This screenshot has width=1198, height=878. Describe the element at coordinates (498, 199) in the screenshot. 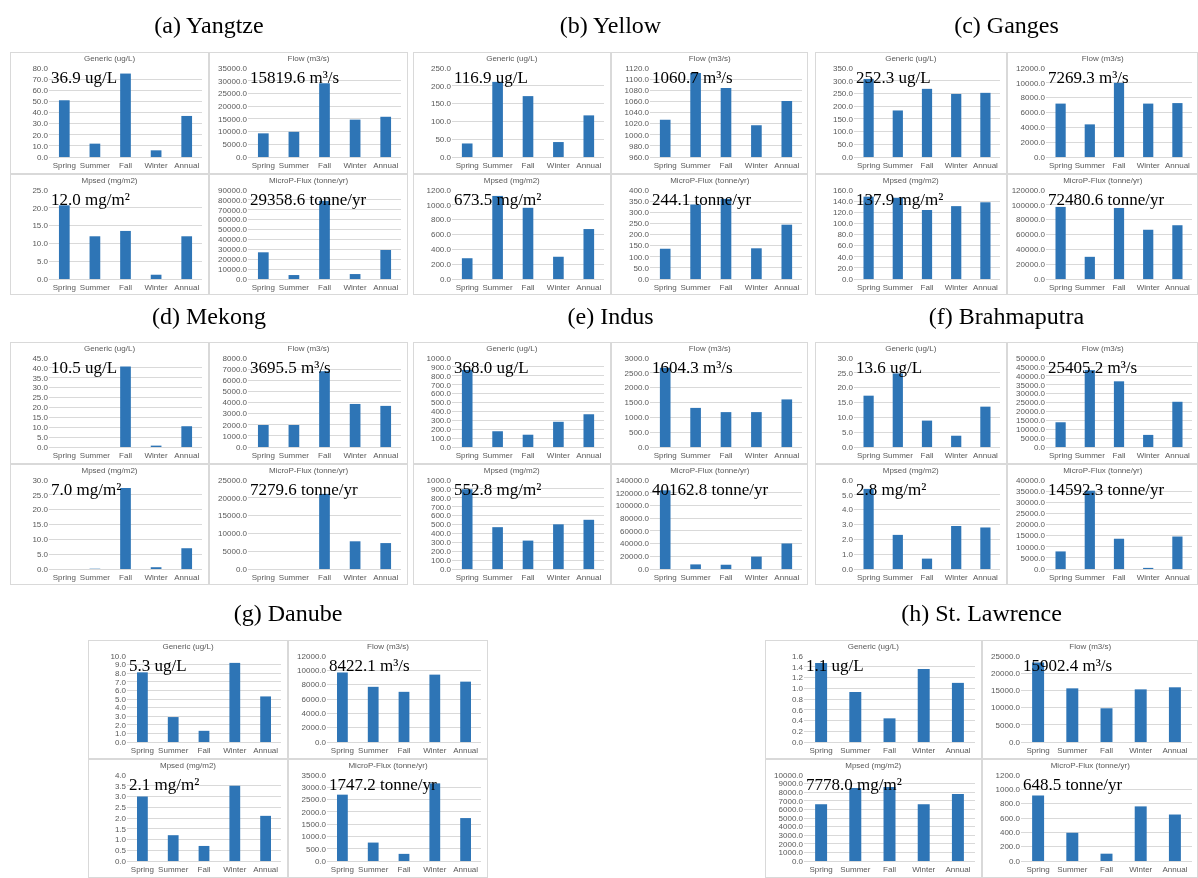

I see `annotation: 673.5 mg/m²` at that location.